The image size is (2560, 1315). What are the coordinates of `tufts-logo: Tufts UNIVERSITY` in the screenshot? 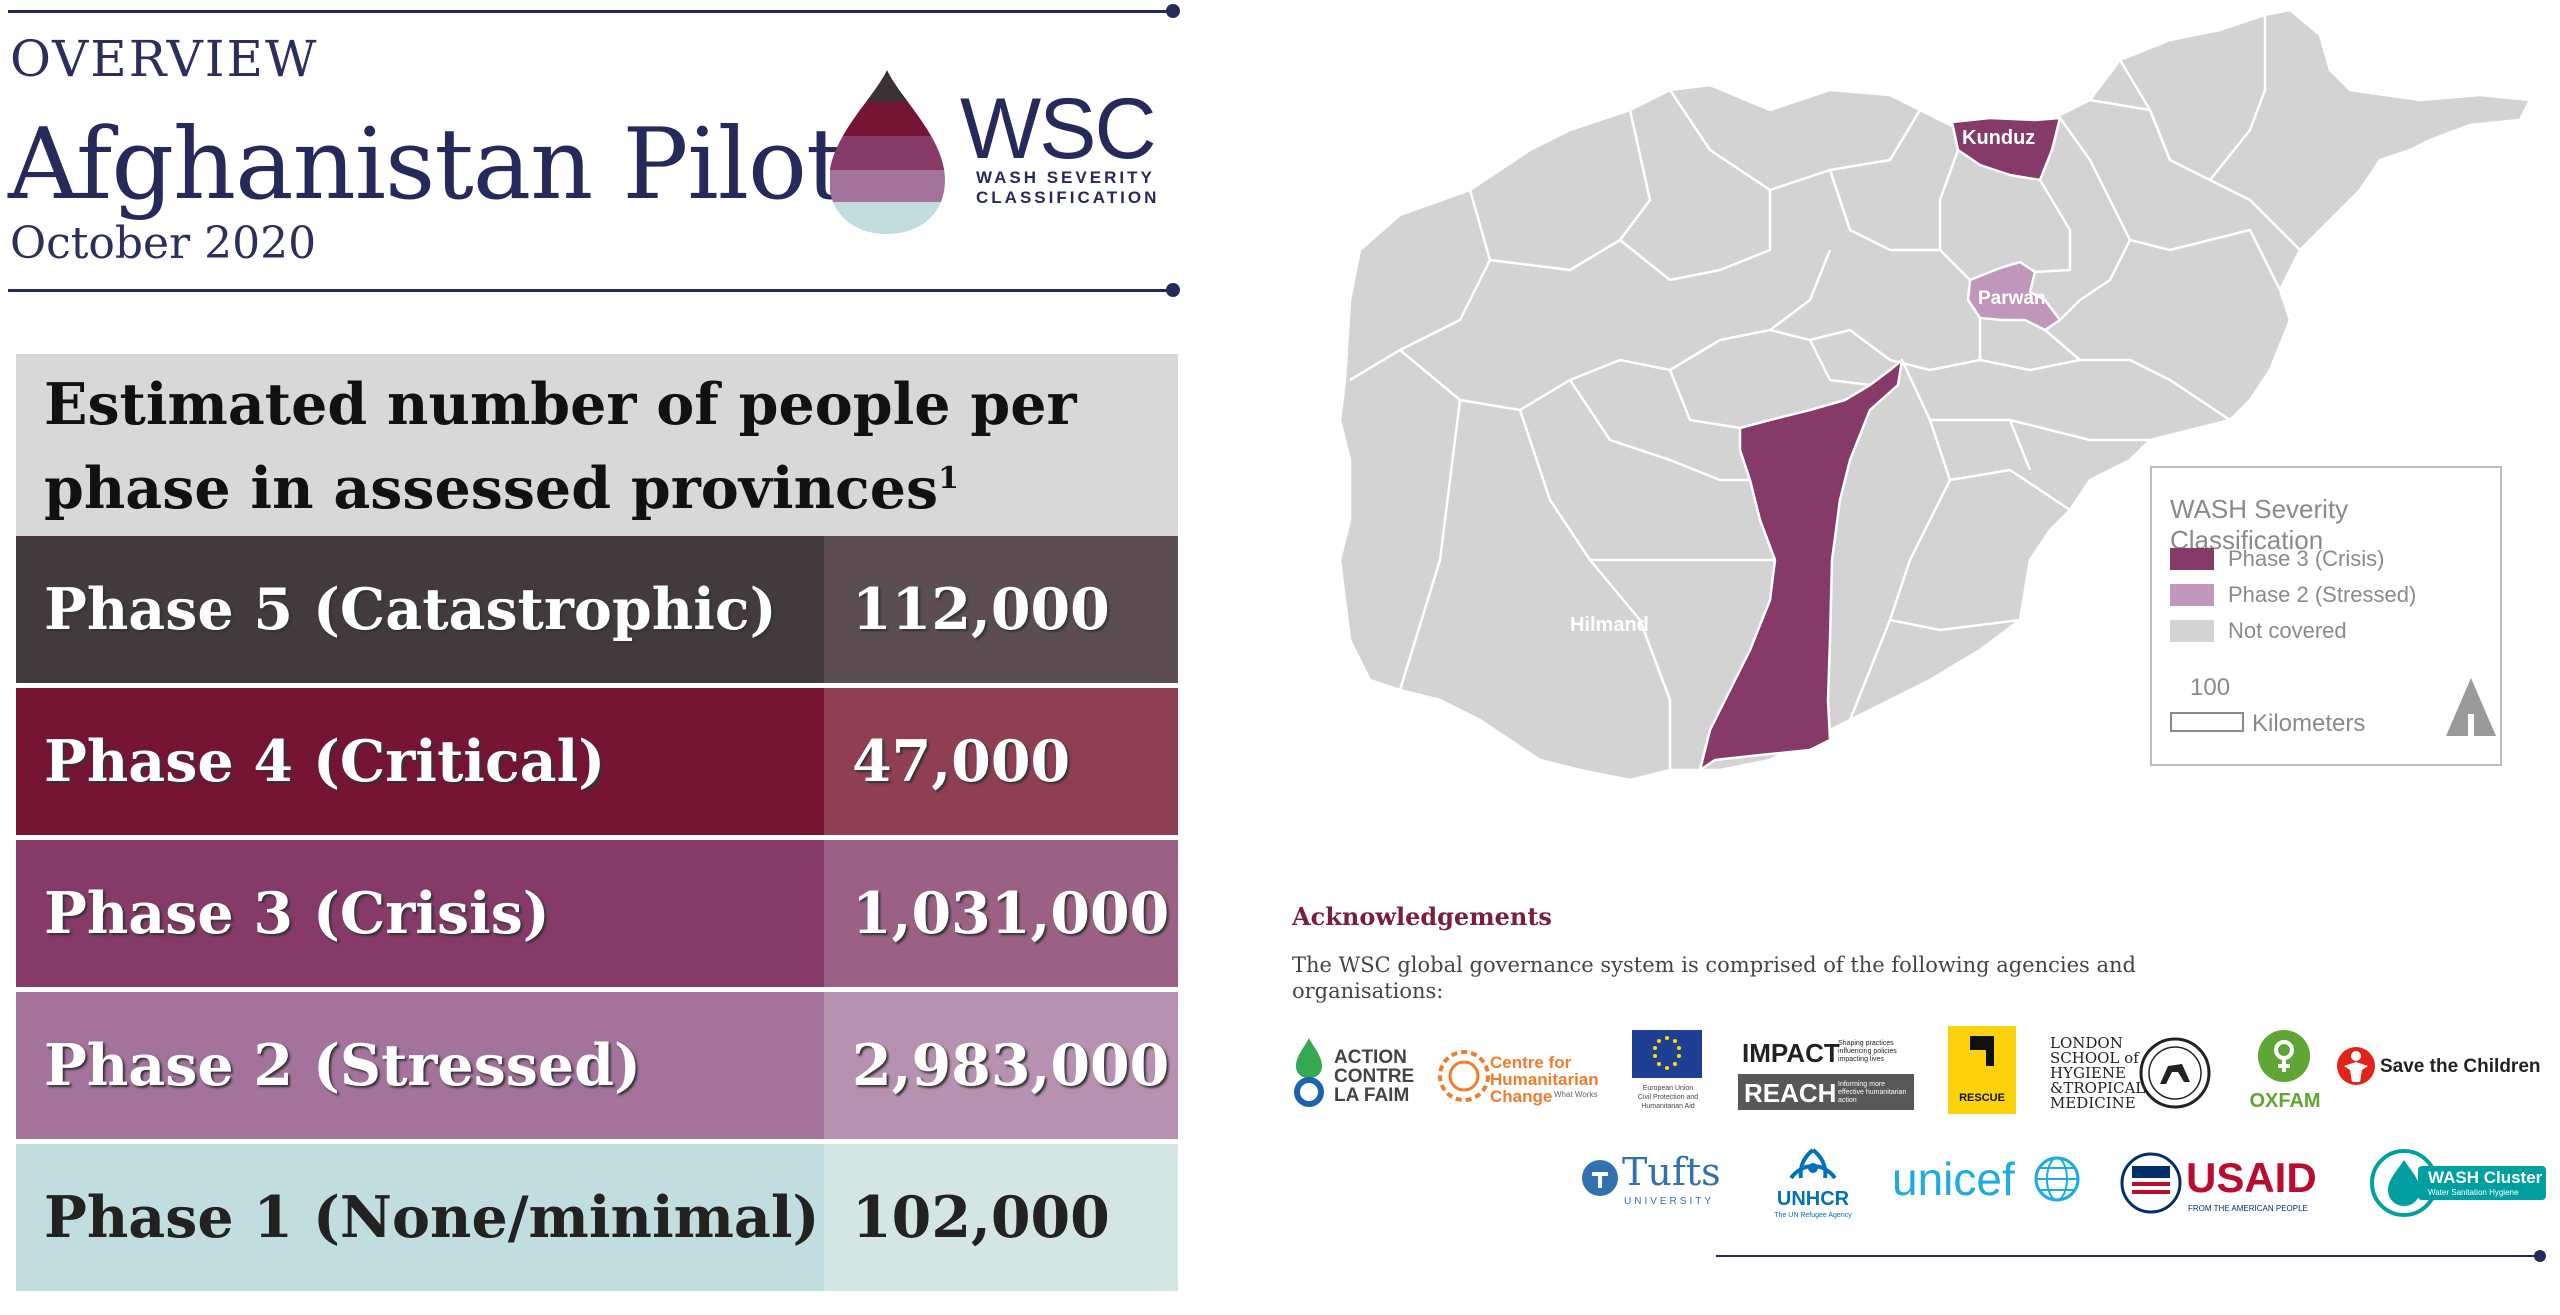 It's located at (1658, 1181).